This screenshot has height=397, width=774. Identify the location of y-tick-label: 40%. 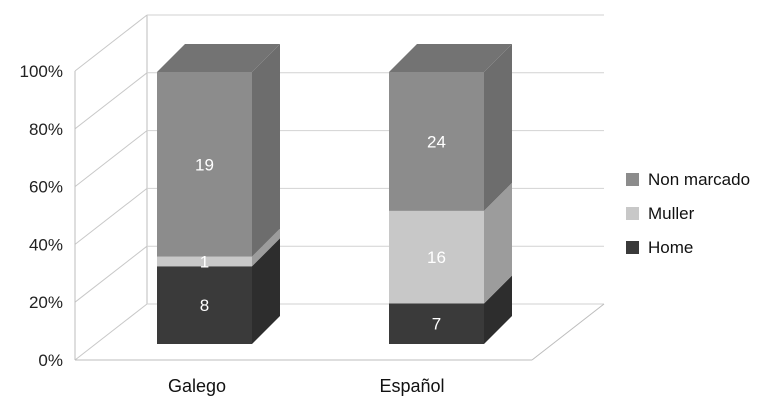
(46, 244).